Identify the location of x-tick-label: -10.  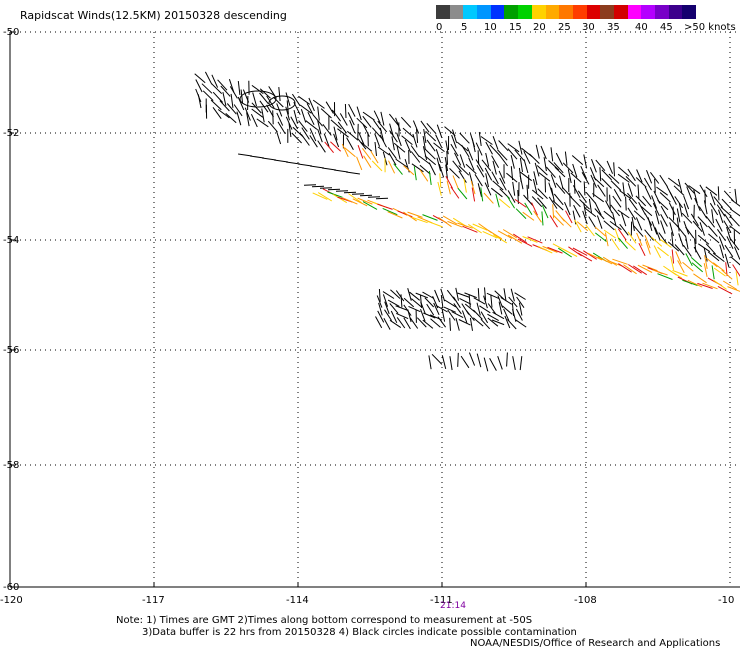
(726, 600).